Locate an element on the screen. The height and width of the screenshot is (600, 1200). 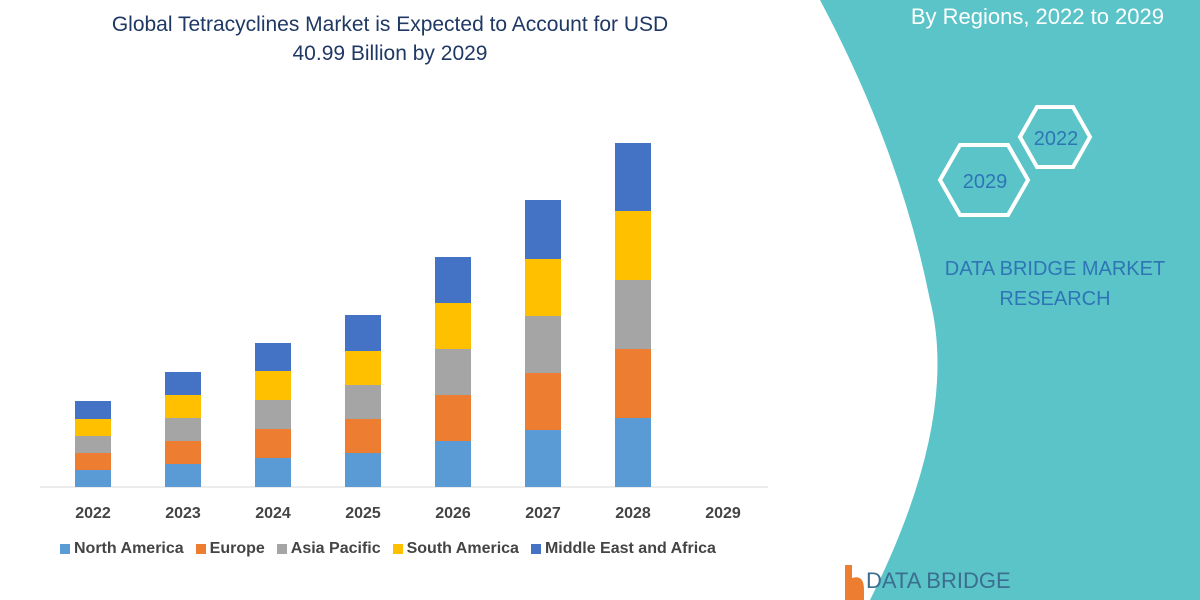
hexagon-2029 is located at coordinates (984, 180).